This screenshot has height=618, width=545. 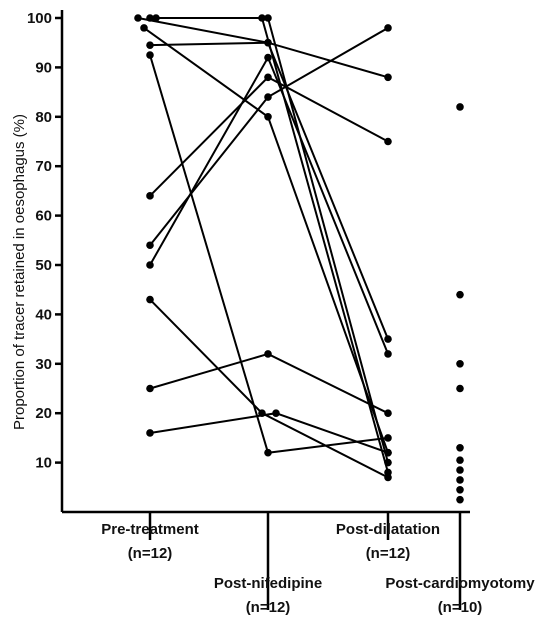 What do you see at coordinates (43, 463) in the screenshot?
I see `y-tick-label-10: 10` at bounding box center [43, 463].